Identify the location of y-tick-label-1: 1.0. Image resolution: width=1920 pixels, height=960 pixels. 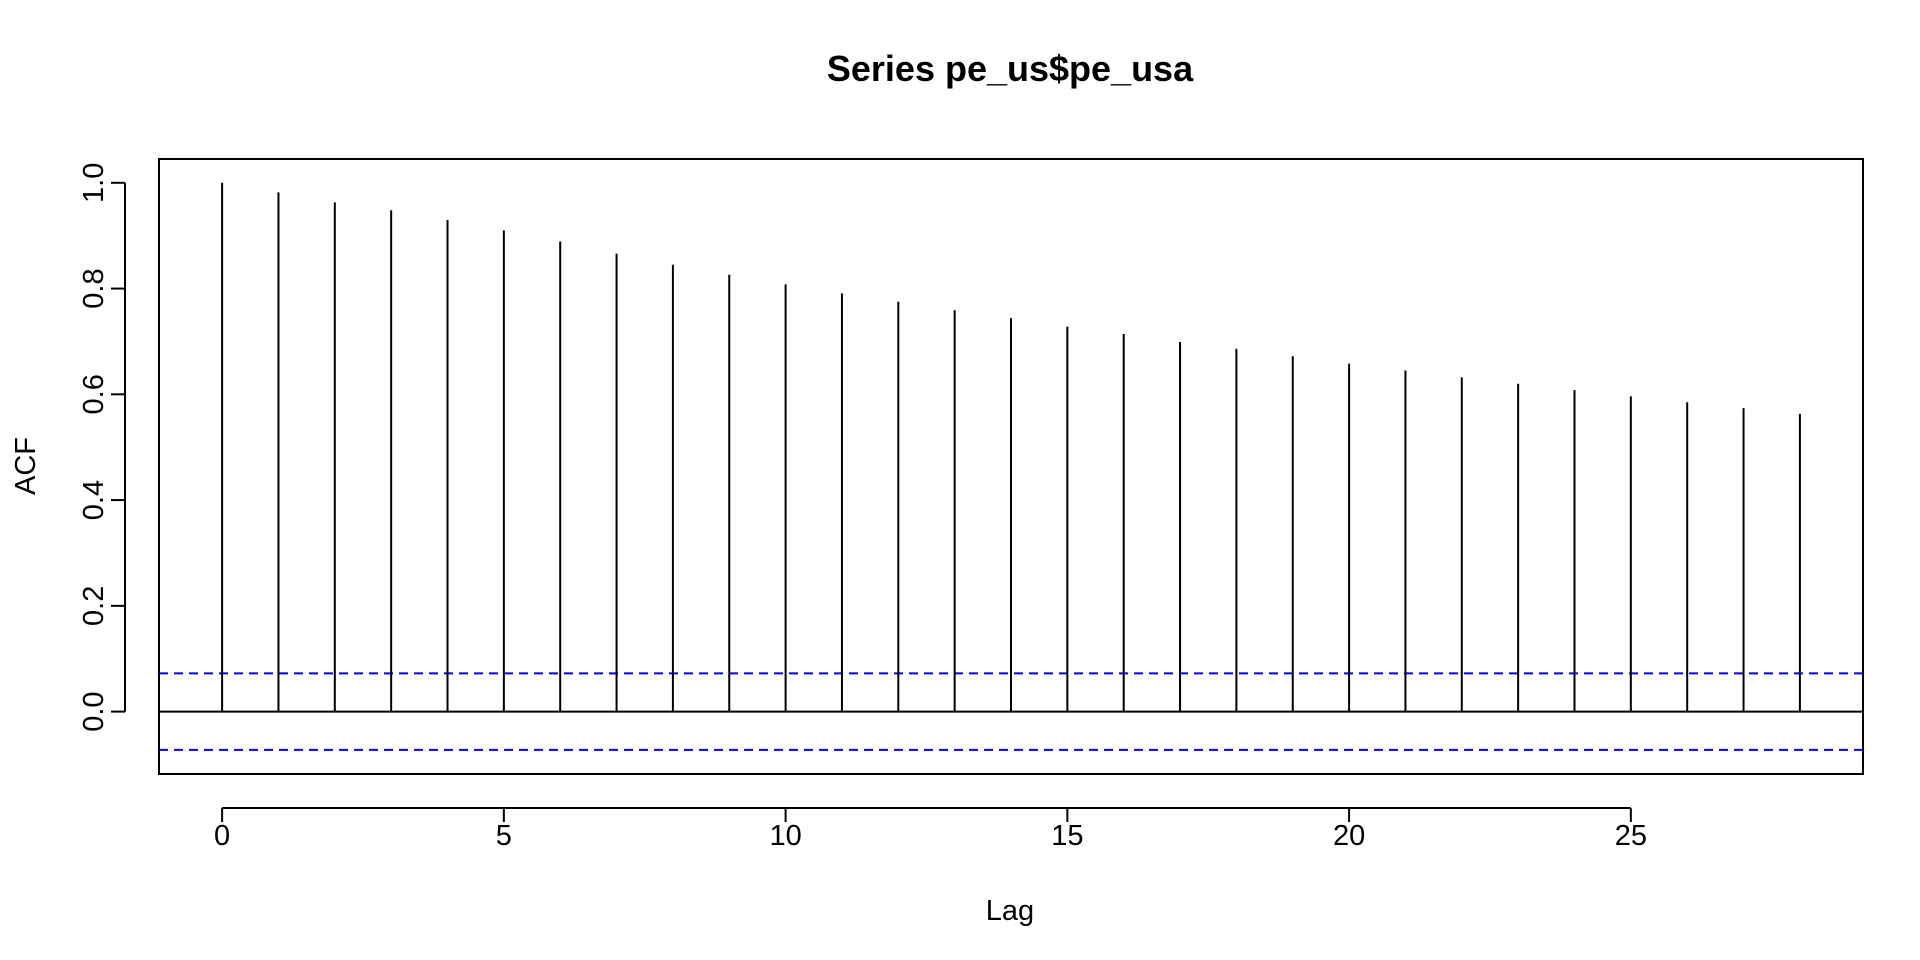
(94, 183).